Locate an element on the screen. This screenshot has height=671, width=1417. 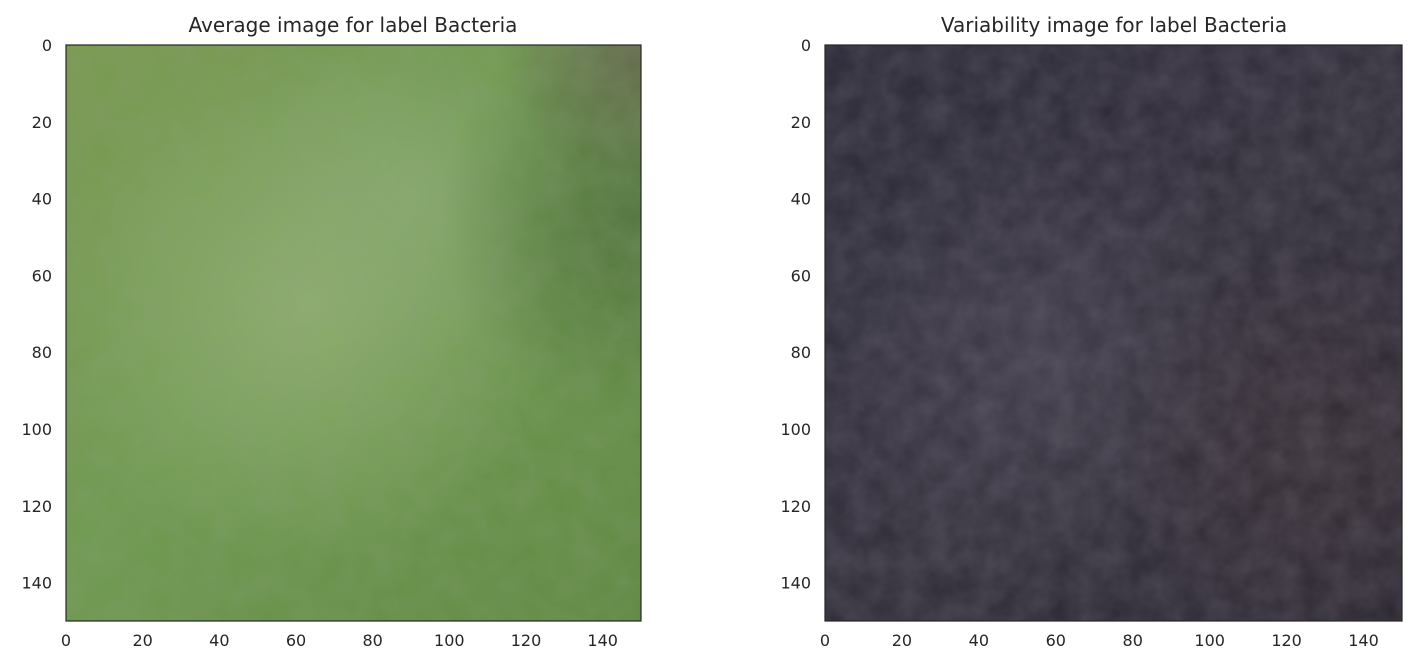
panel-1-title: Average image for label Bacteria is located at coordinates (353, 25).